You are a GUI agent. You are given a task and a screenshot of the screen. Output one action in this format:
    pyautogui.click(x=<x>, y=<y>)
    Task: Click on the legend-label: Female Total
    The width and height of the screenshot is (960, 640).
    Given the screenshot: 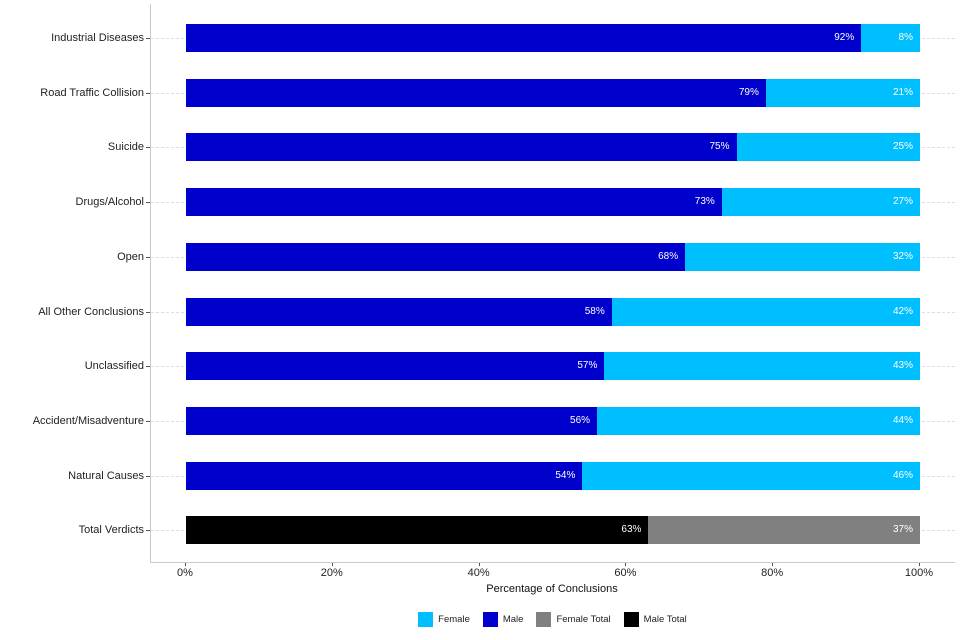 What is the action you would take?
    pyautogui.click(x=583, y=619)
    